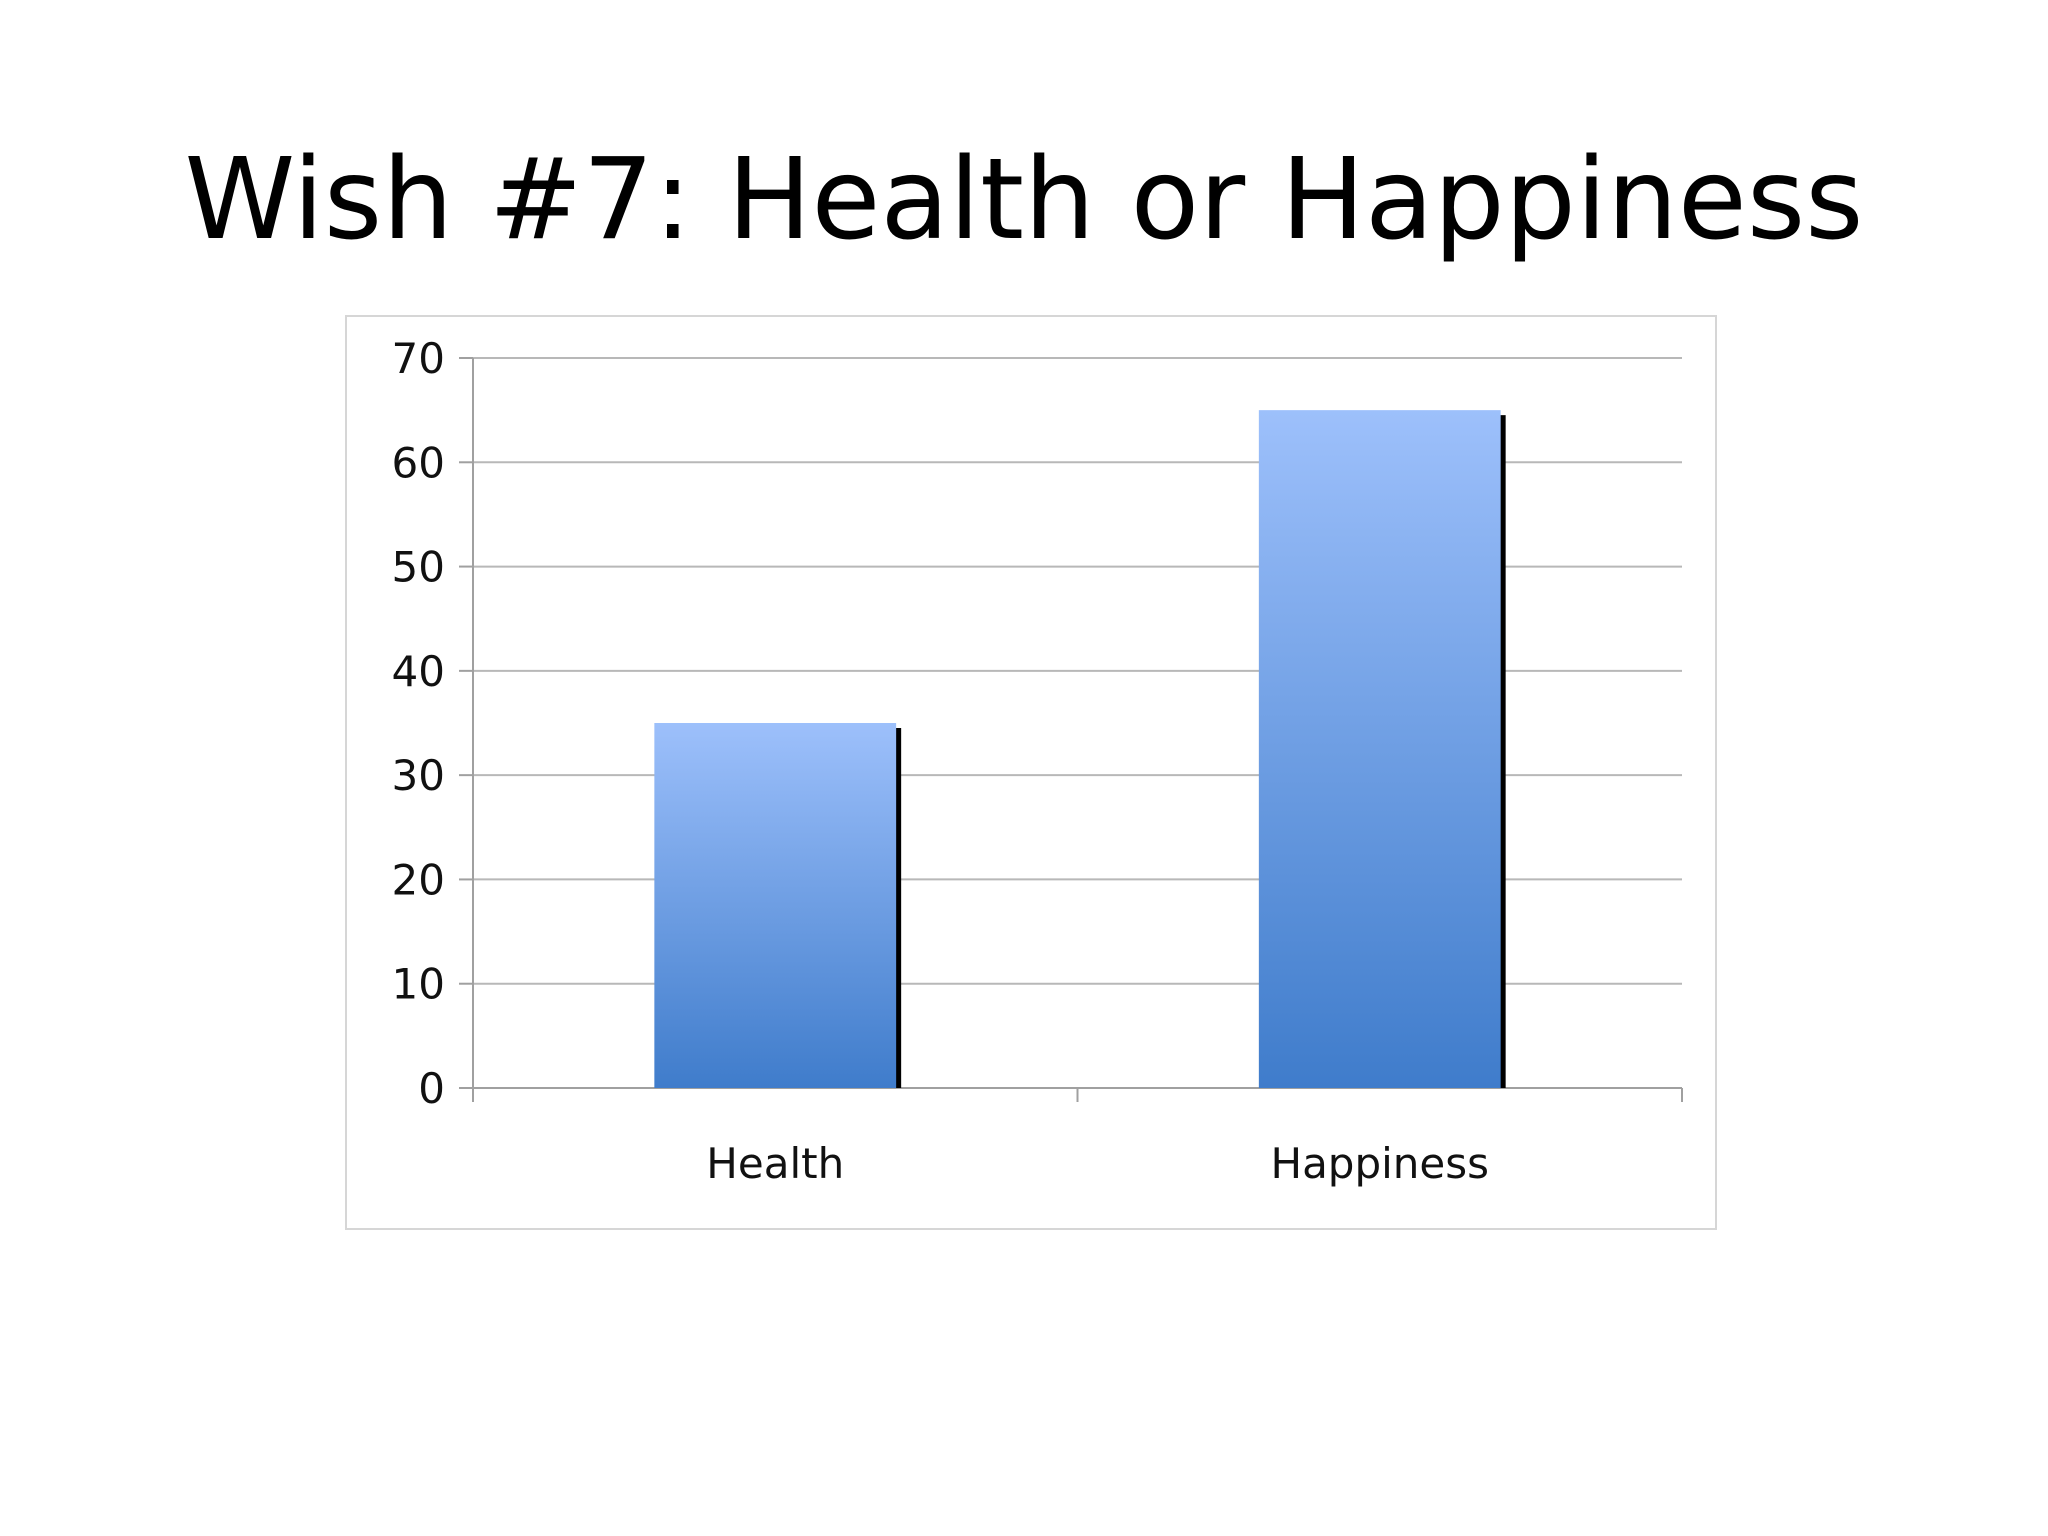  What do you see at coordinates (418, 567) in the screenshot?
I see `y-tick-label: 50` at bounding box center [418, 567].